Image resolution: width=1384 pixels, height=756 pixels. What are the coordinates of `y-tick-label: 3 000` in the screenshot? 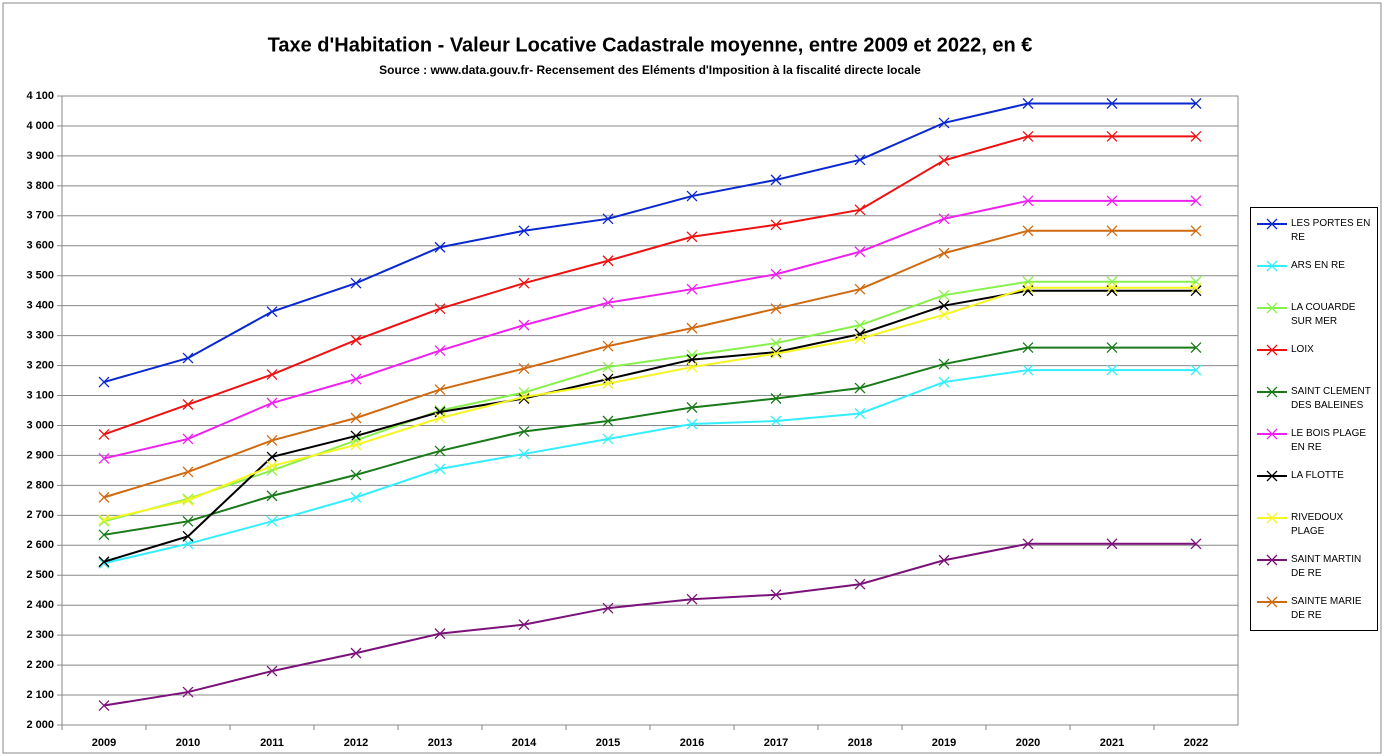 It's located at (40, 425).